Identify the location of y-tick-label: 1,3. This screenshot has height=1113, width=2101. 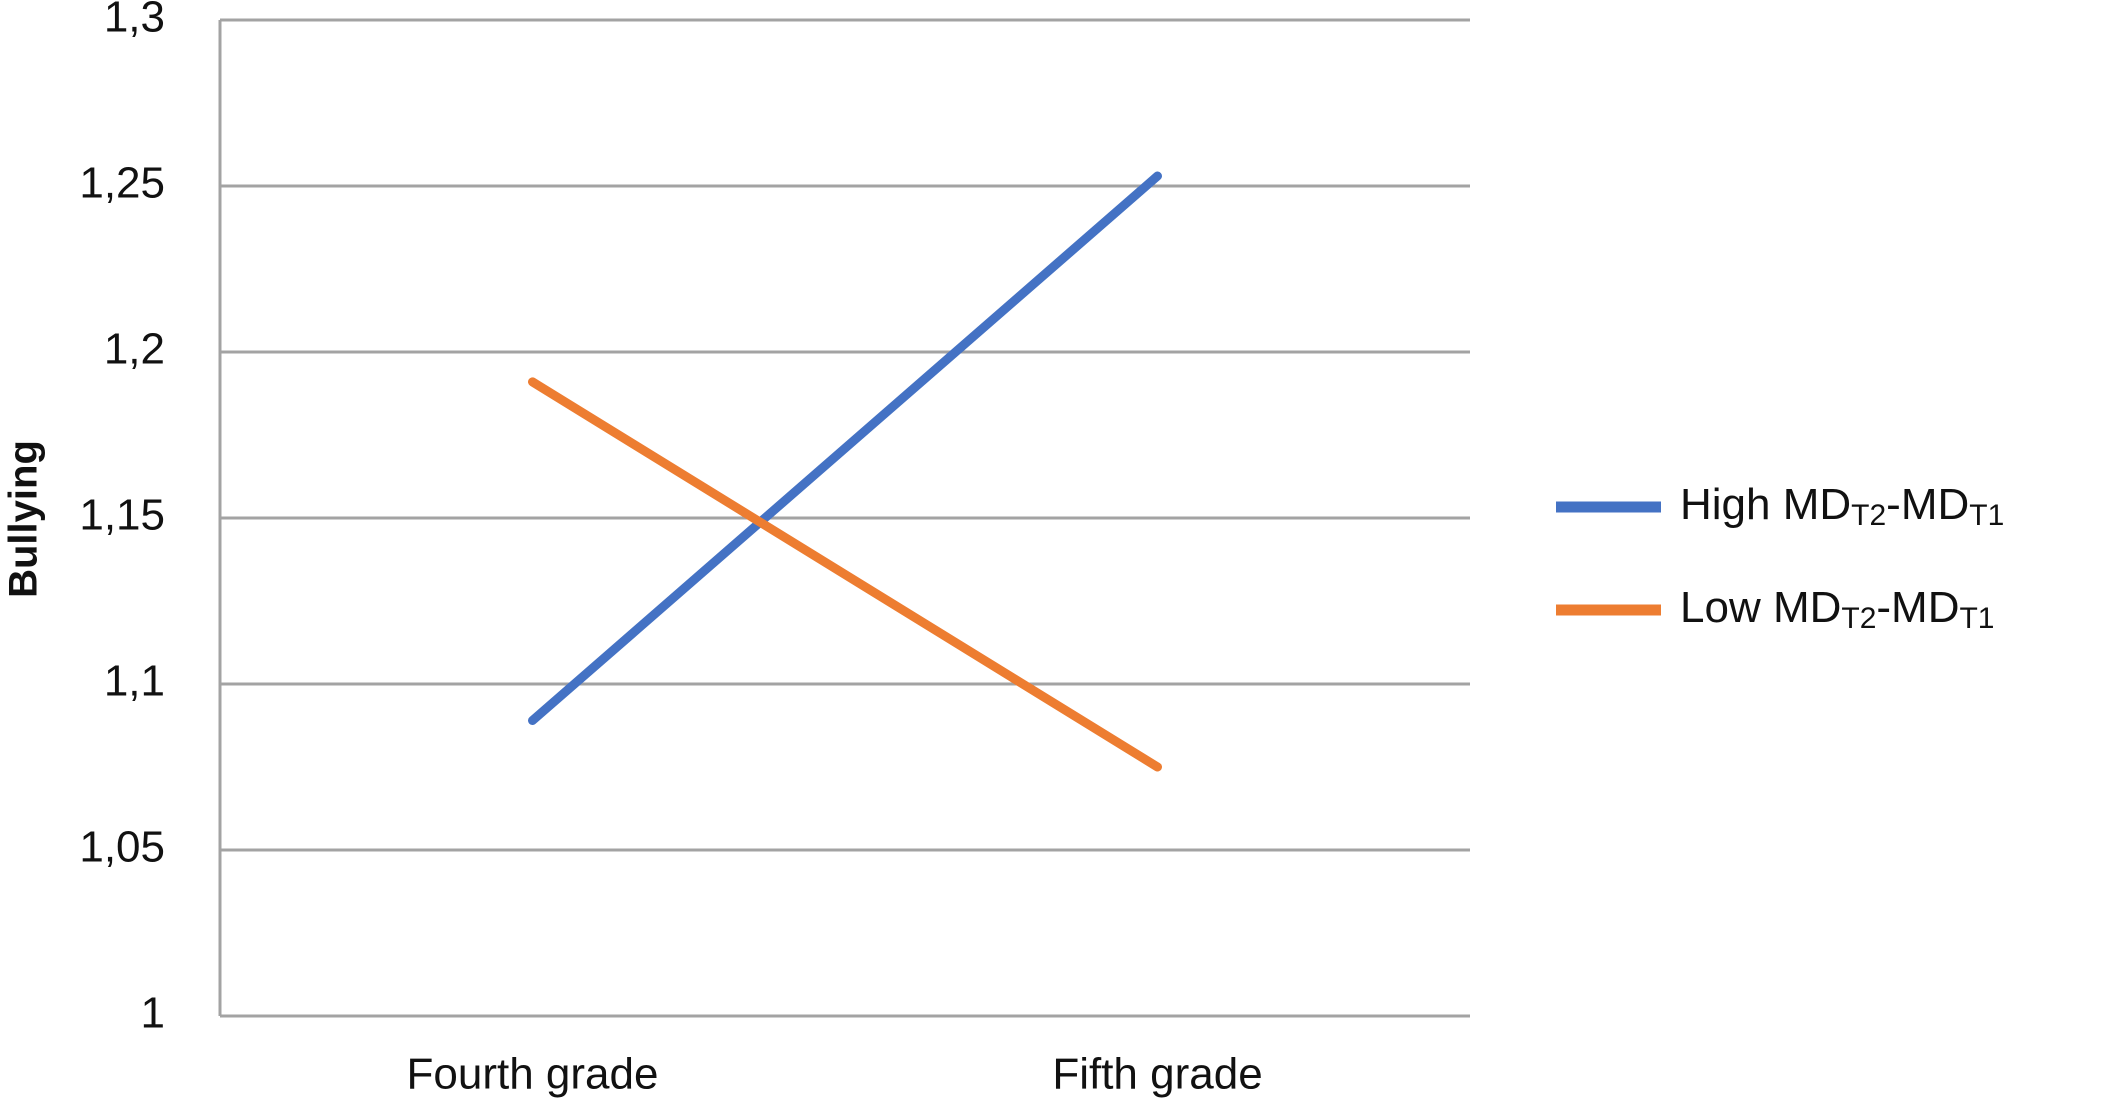
(134, 21).